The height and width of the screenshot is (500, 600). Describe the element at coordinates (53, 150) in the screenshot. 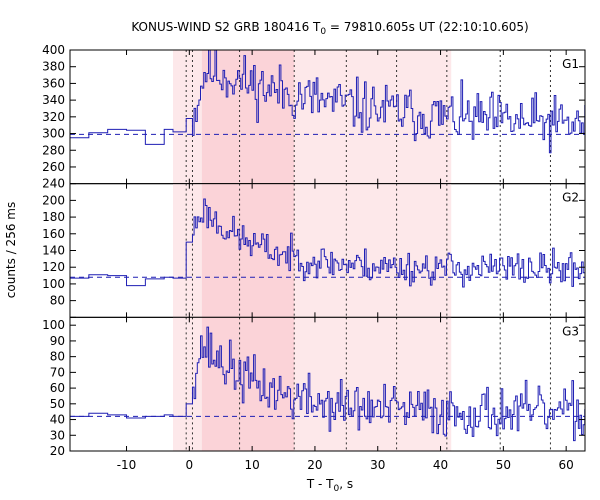

I see `y-tick-label: 280` at that location.